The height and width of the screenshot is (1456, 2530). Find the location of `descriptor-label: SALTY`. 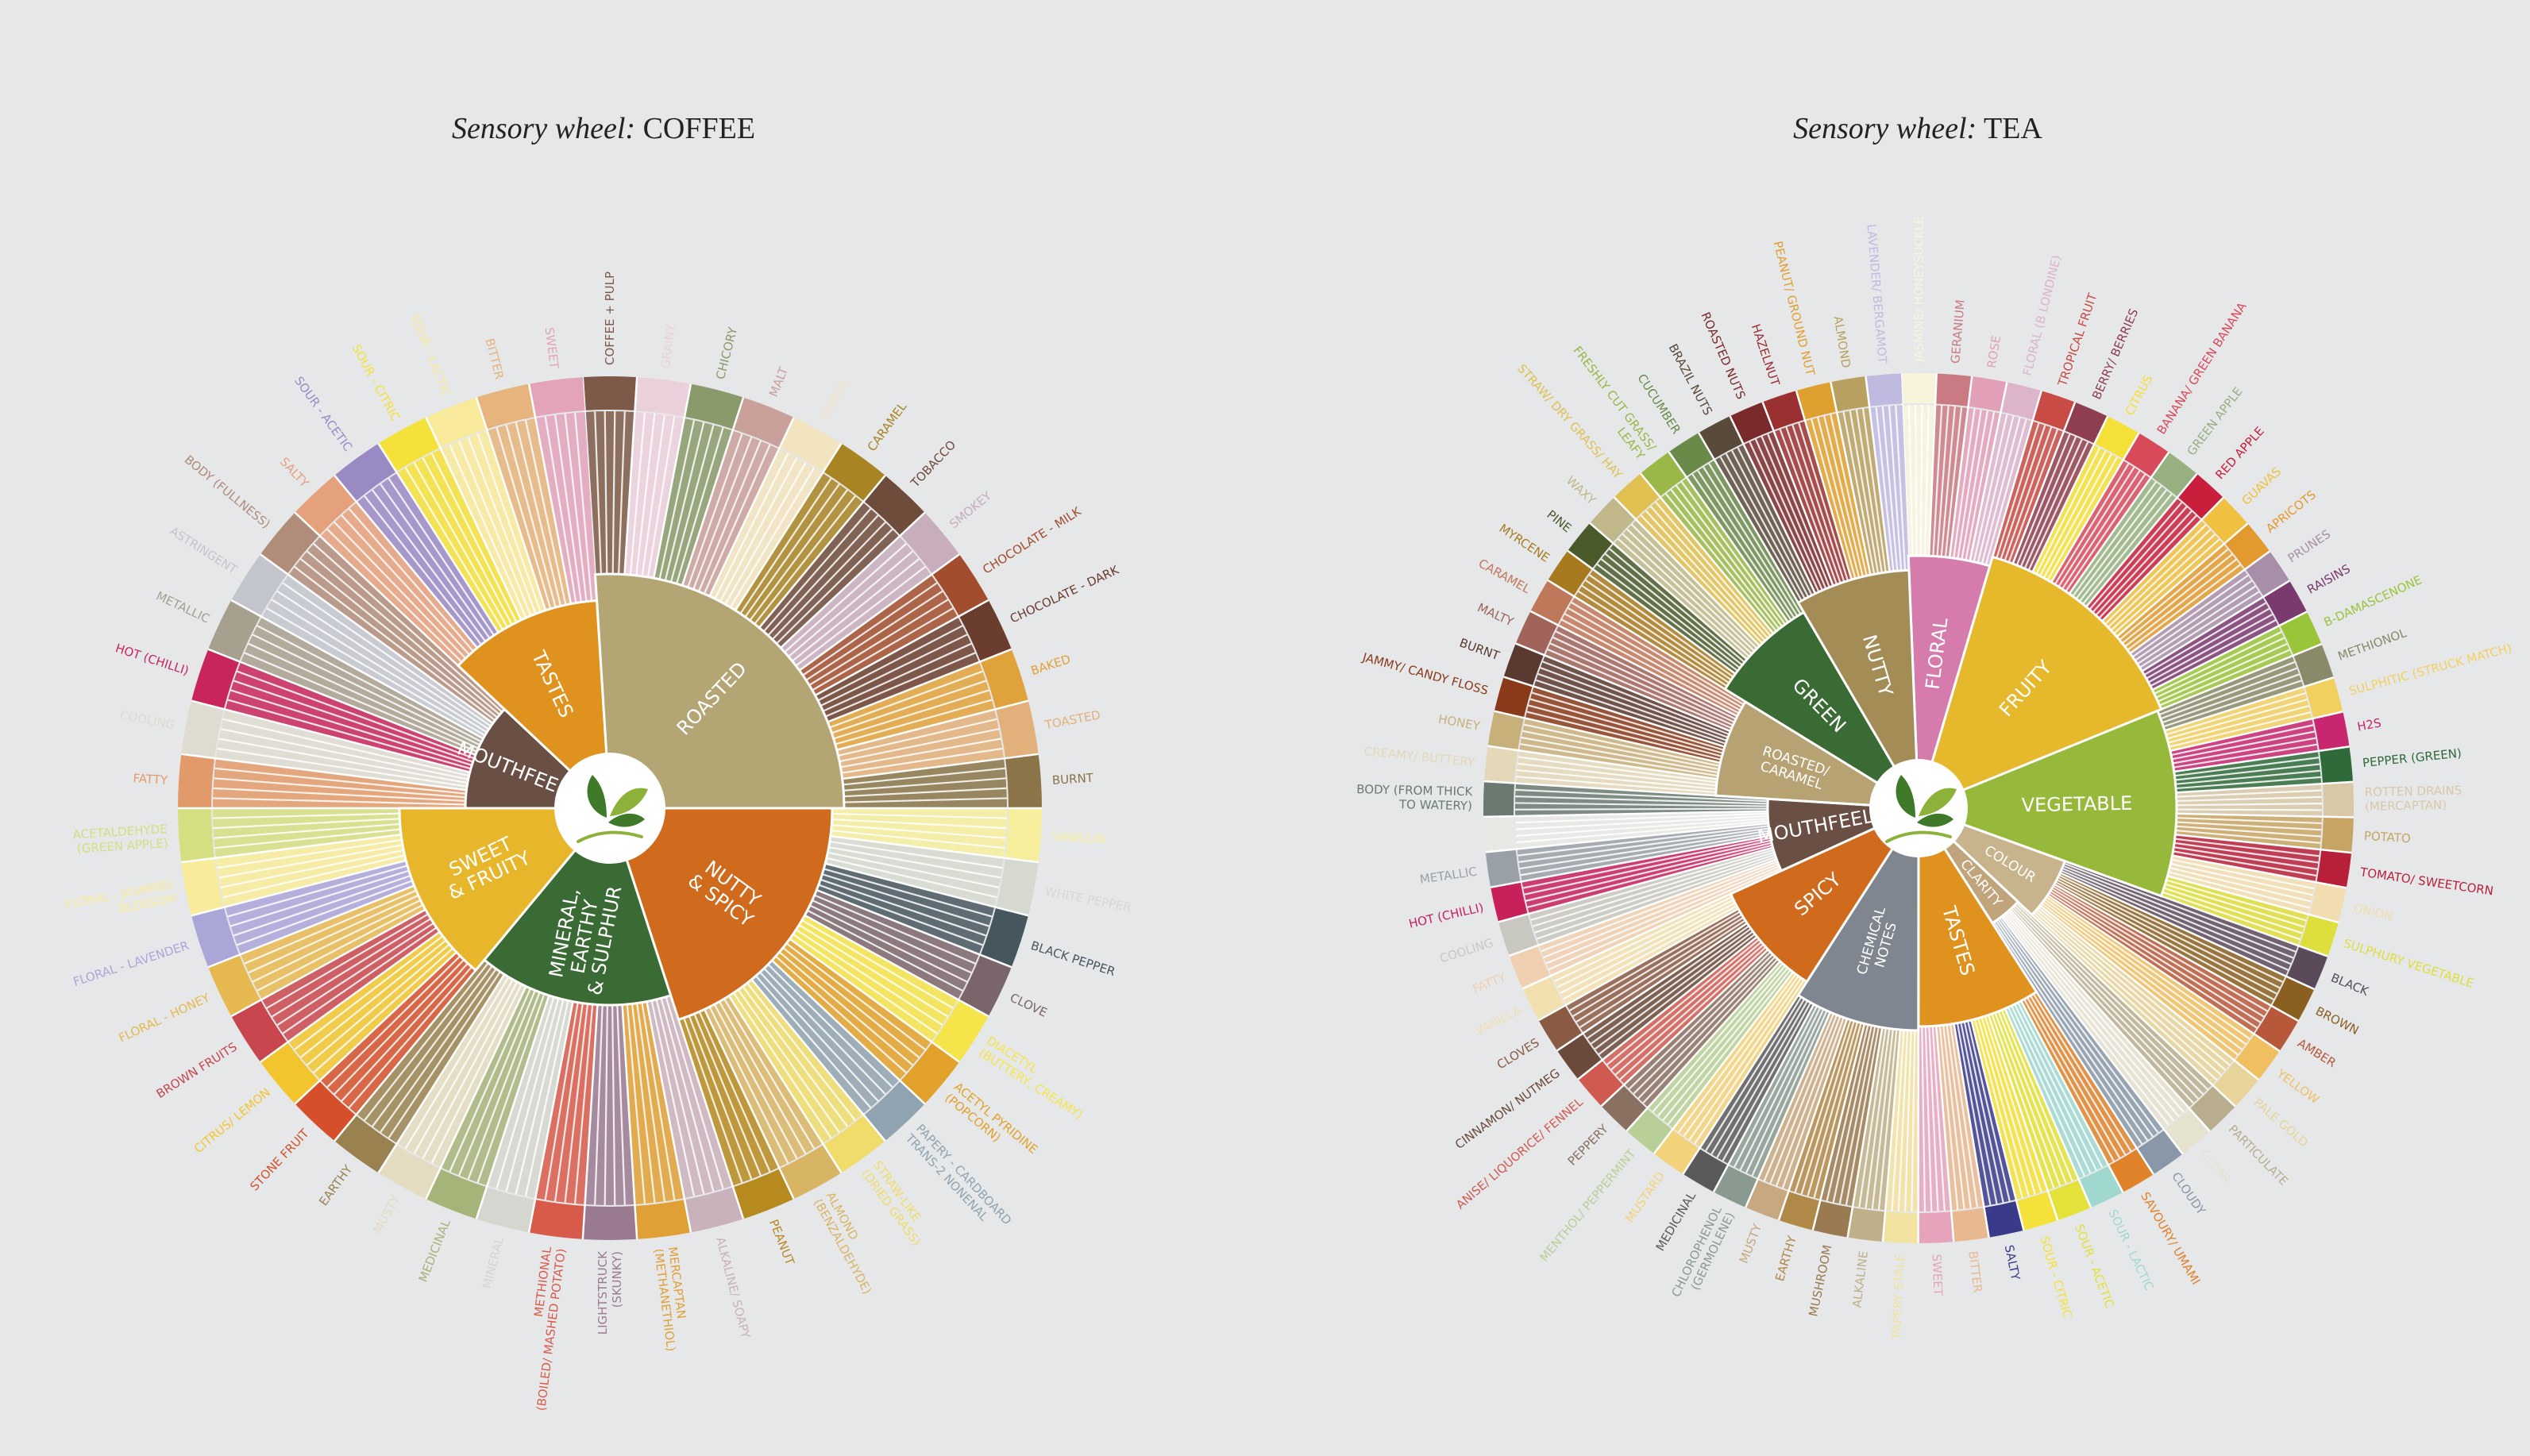

descriptor-label: SALTY is located at coordinates (294, 472).